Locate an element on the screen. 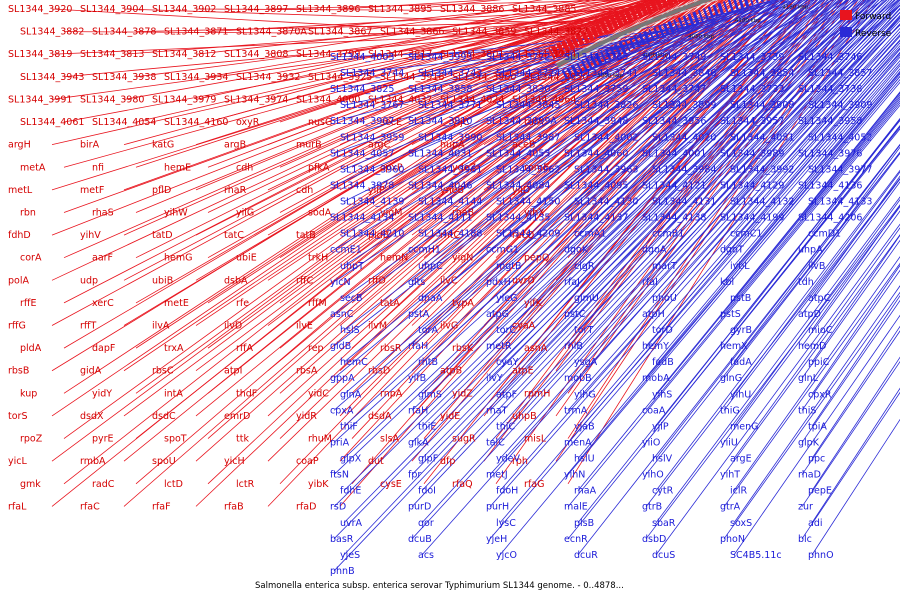 The image size is (900, 600). reverse-gene-label: cytR is located at coordinates (663, 491).